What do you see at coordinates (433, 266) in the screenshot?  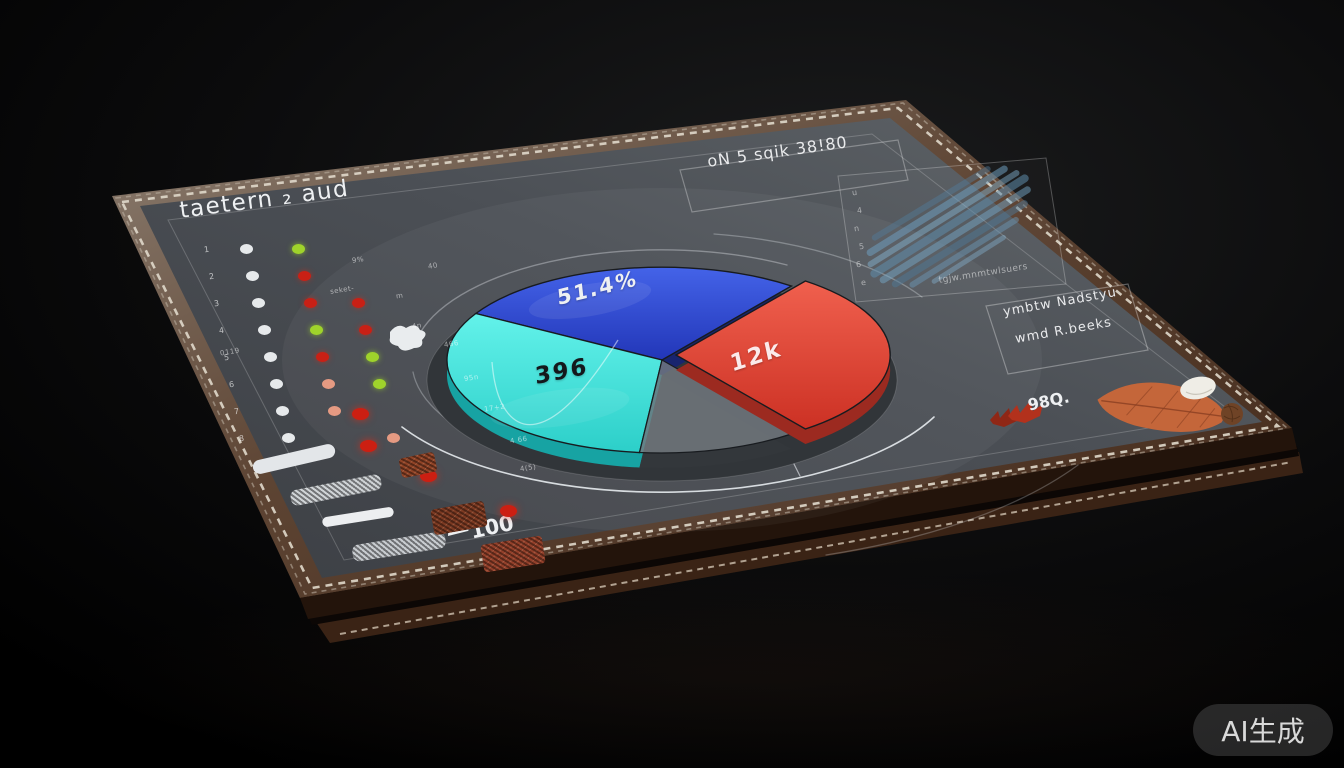 I see `micro-label: 40` at bounding box center [433, 266].